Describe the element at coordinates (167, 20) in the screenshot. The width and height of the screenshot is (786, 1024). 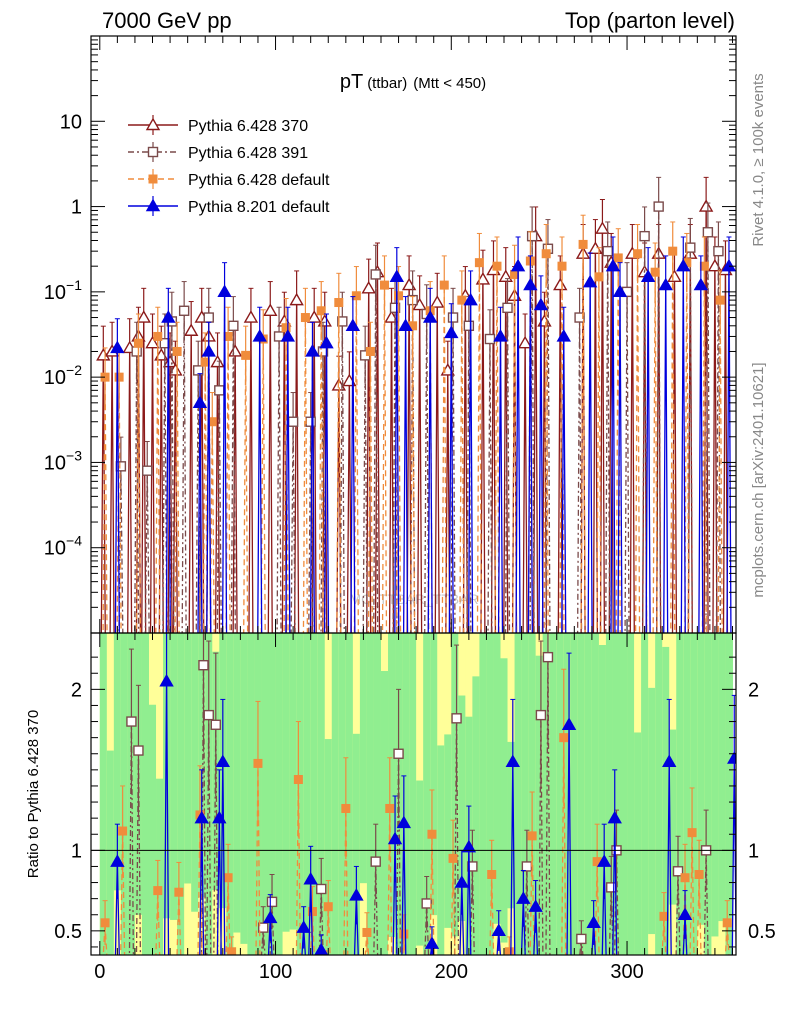
I see `header-left: 7000 GeV pp` at that location.